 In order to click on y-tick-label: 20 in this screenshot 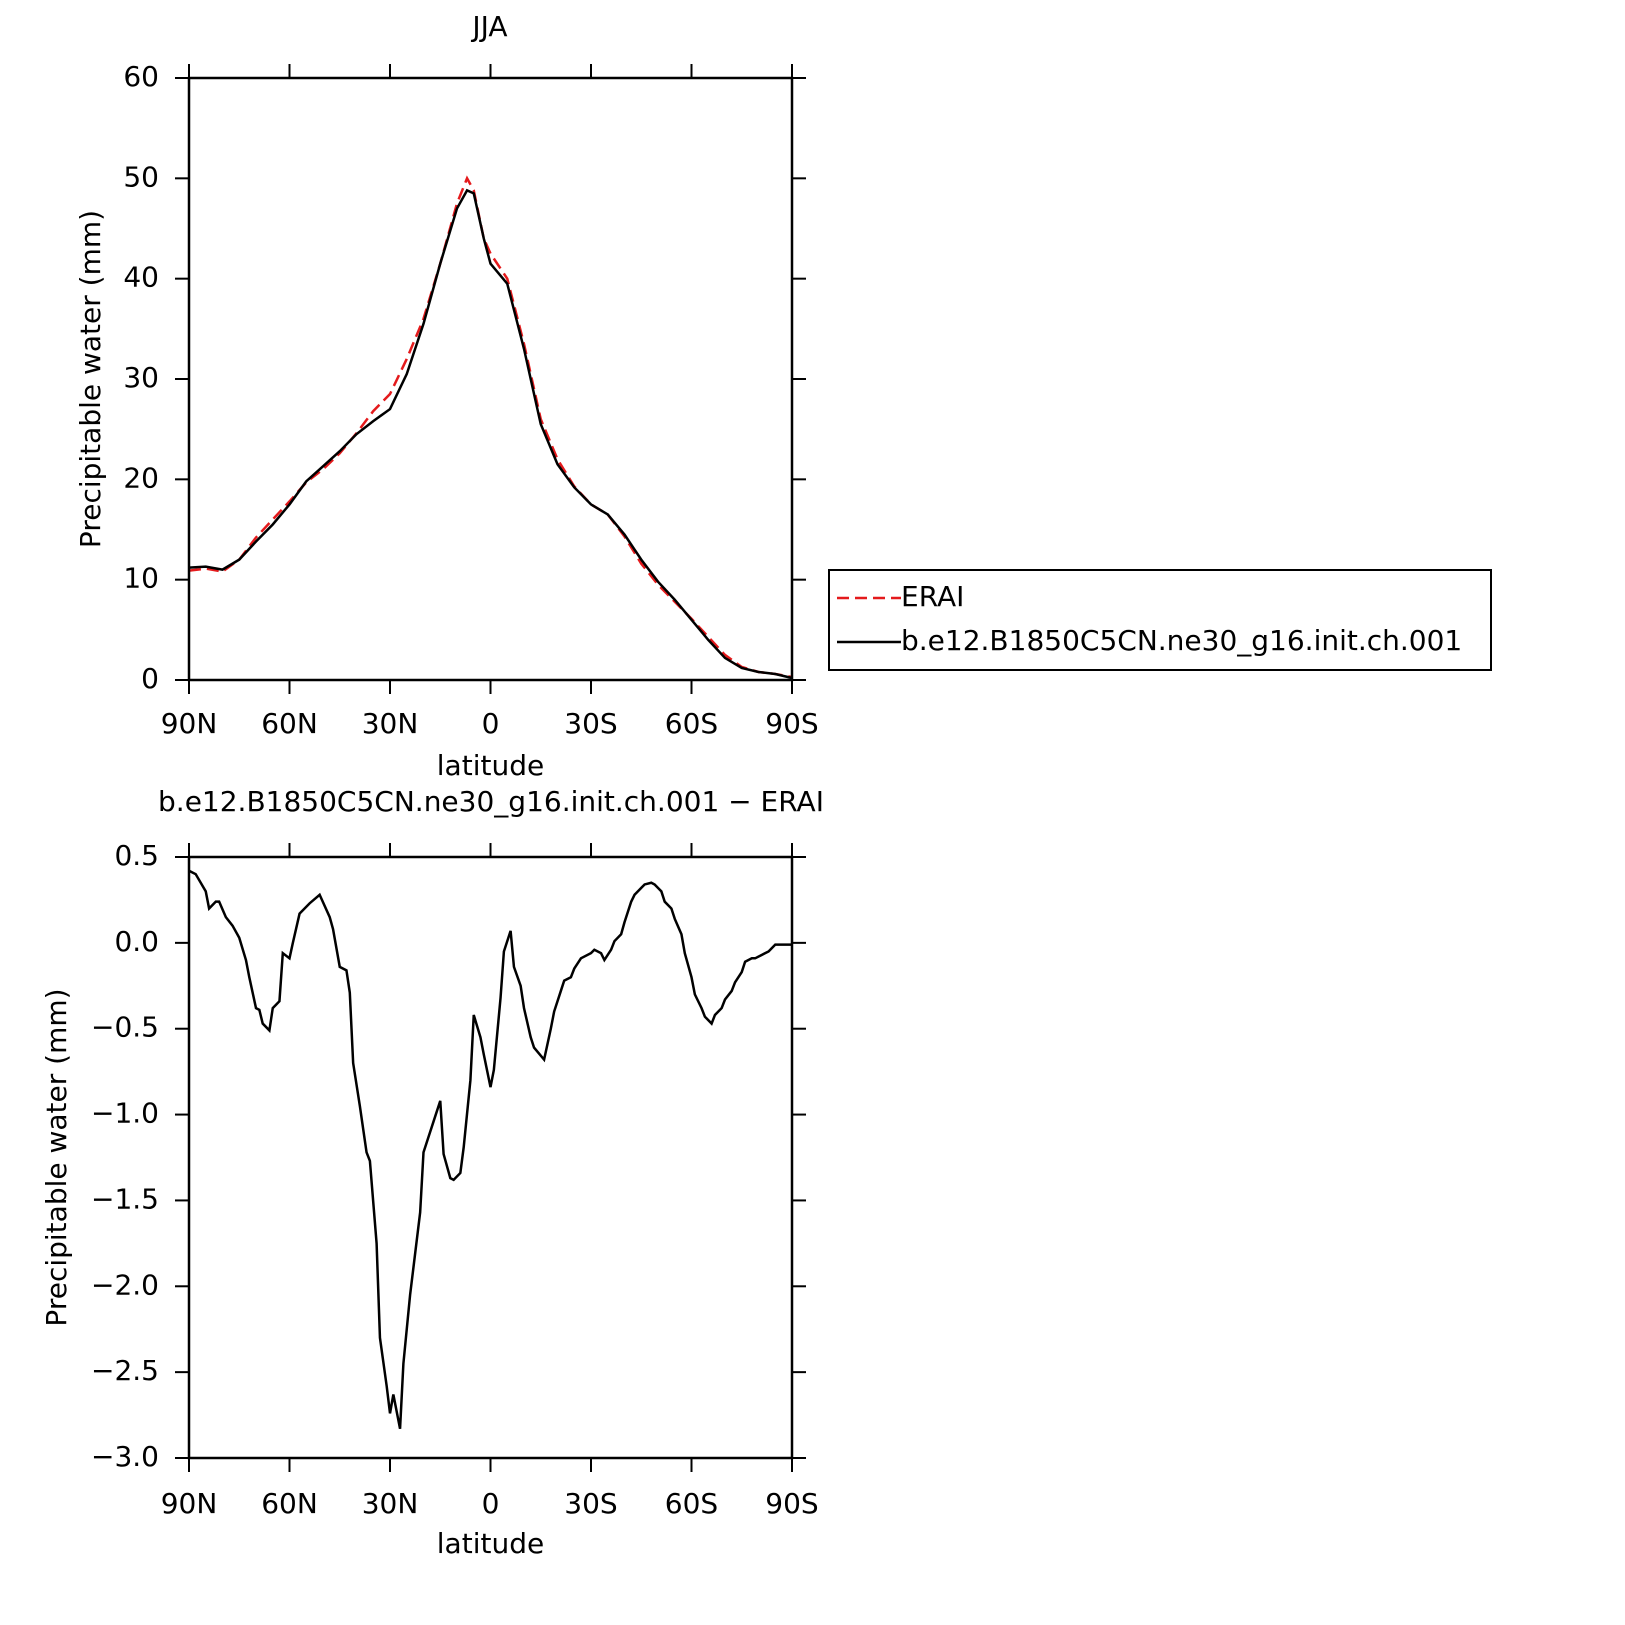, I will do `click(141, 477)`.